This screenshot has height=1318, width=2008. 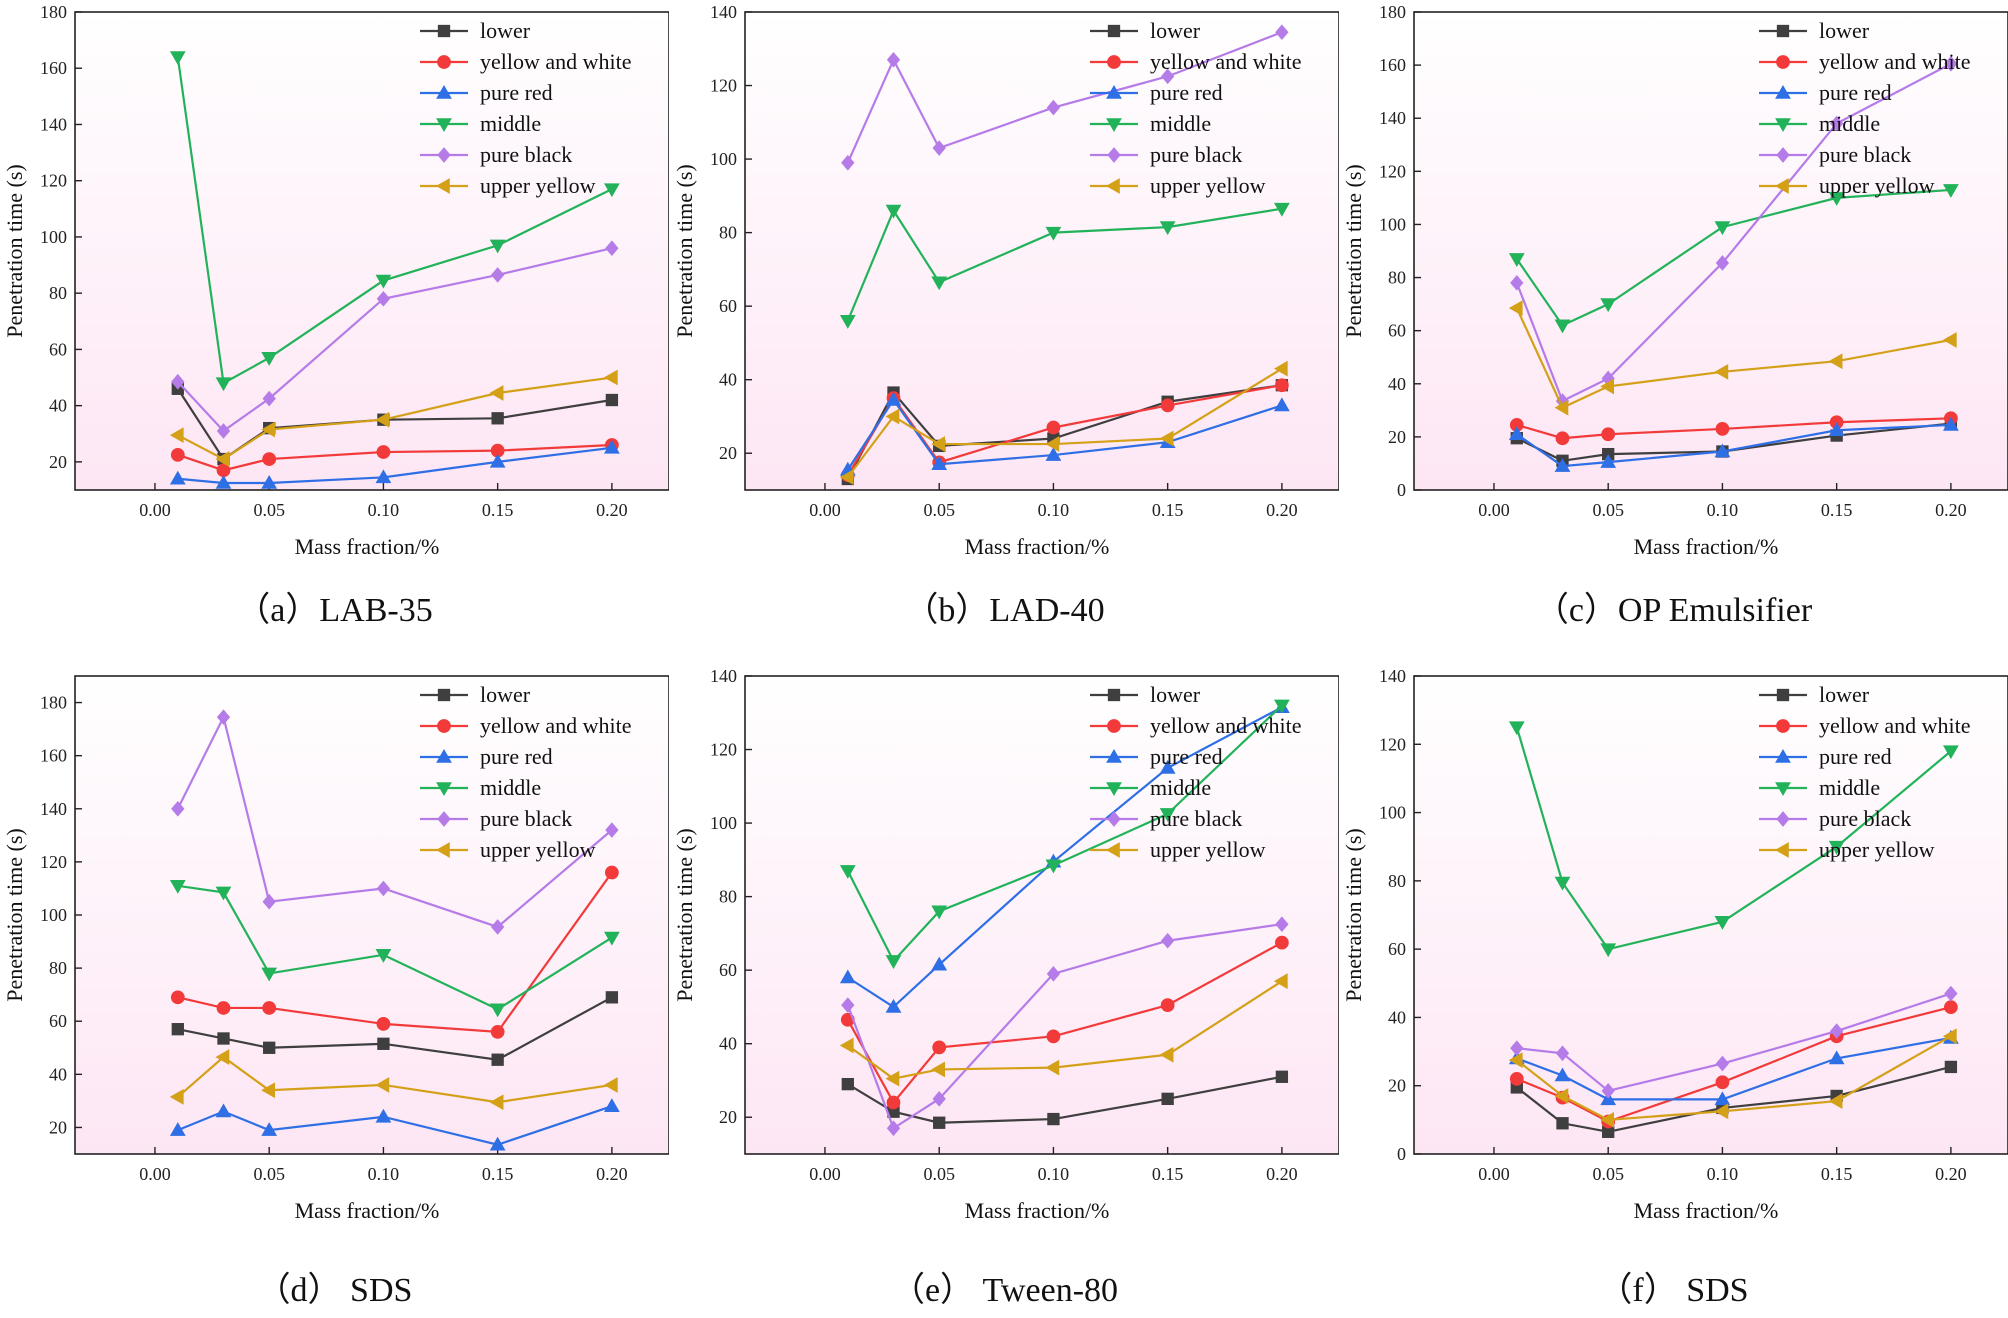 I want to click on panel-caption: （f） SDS, so click(x=1673, y=1290).